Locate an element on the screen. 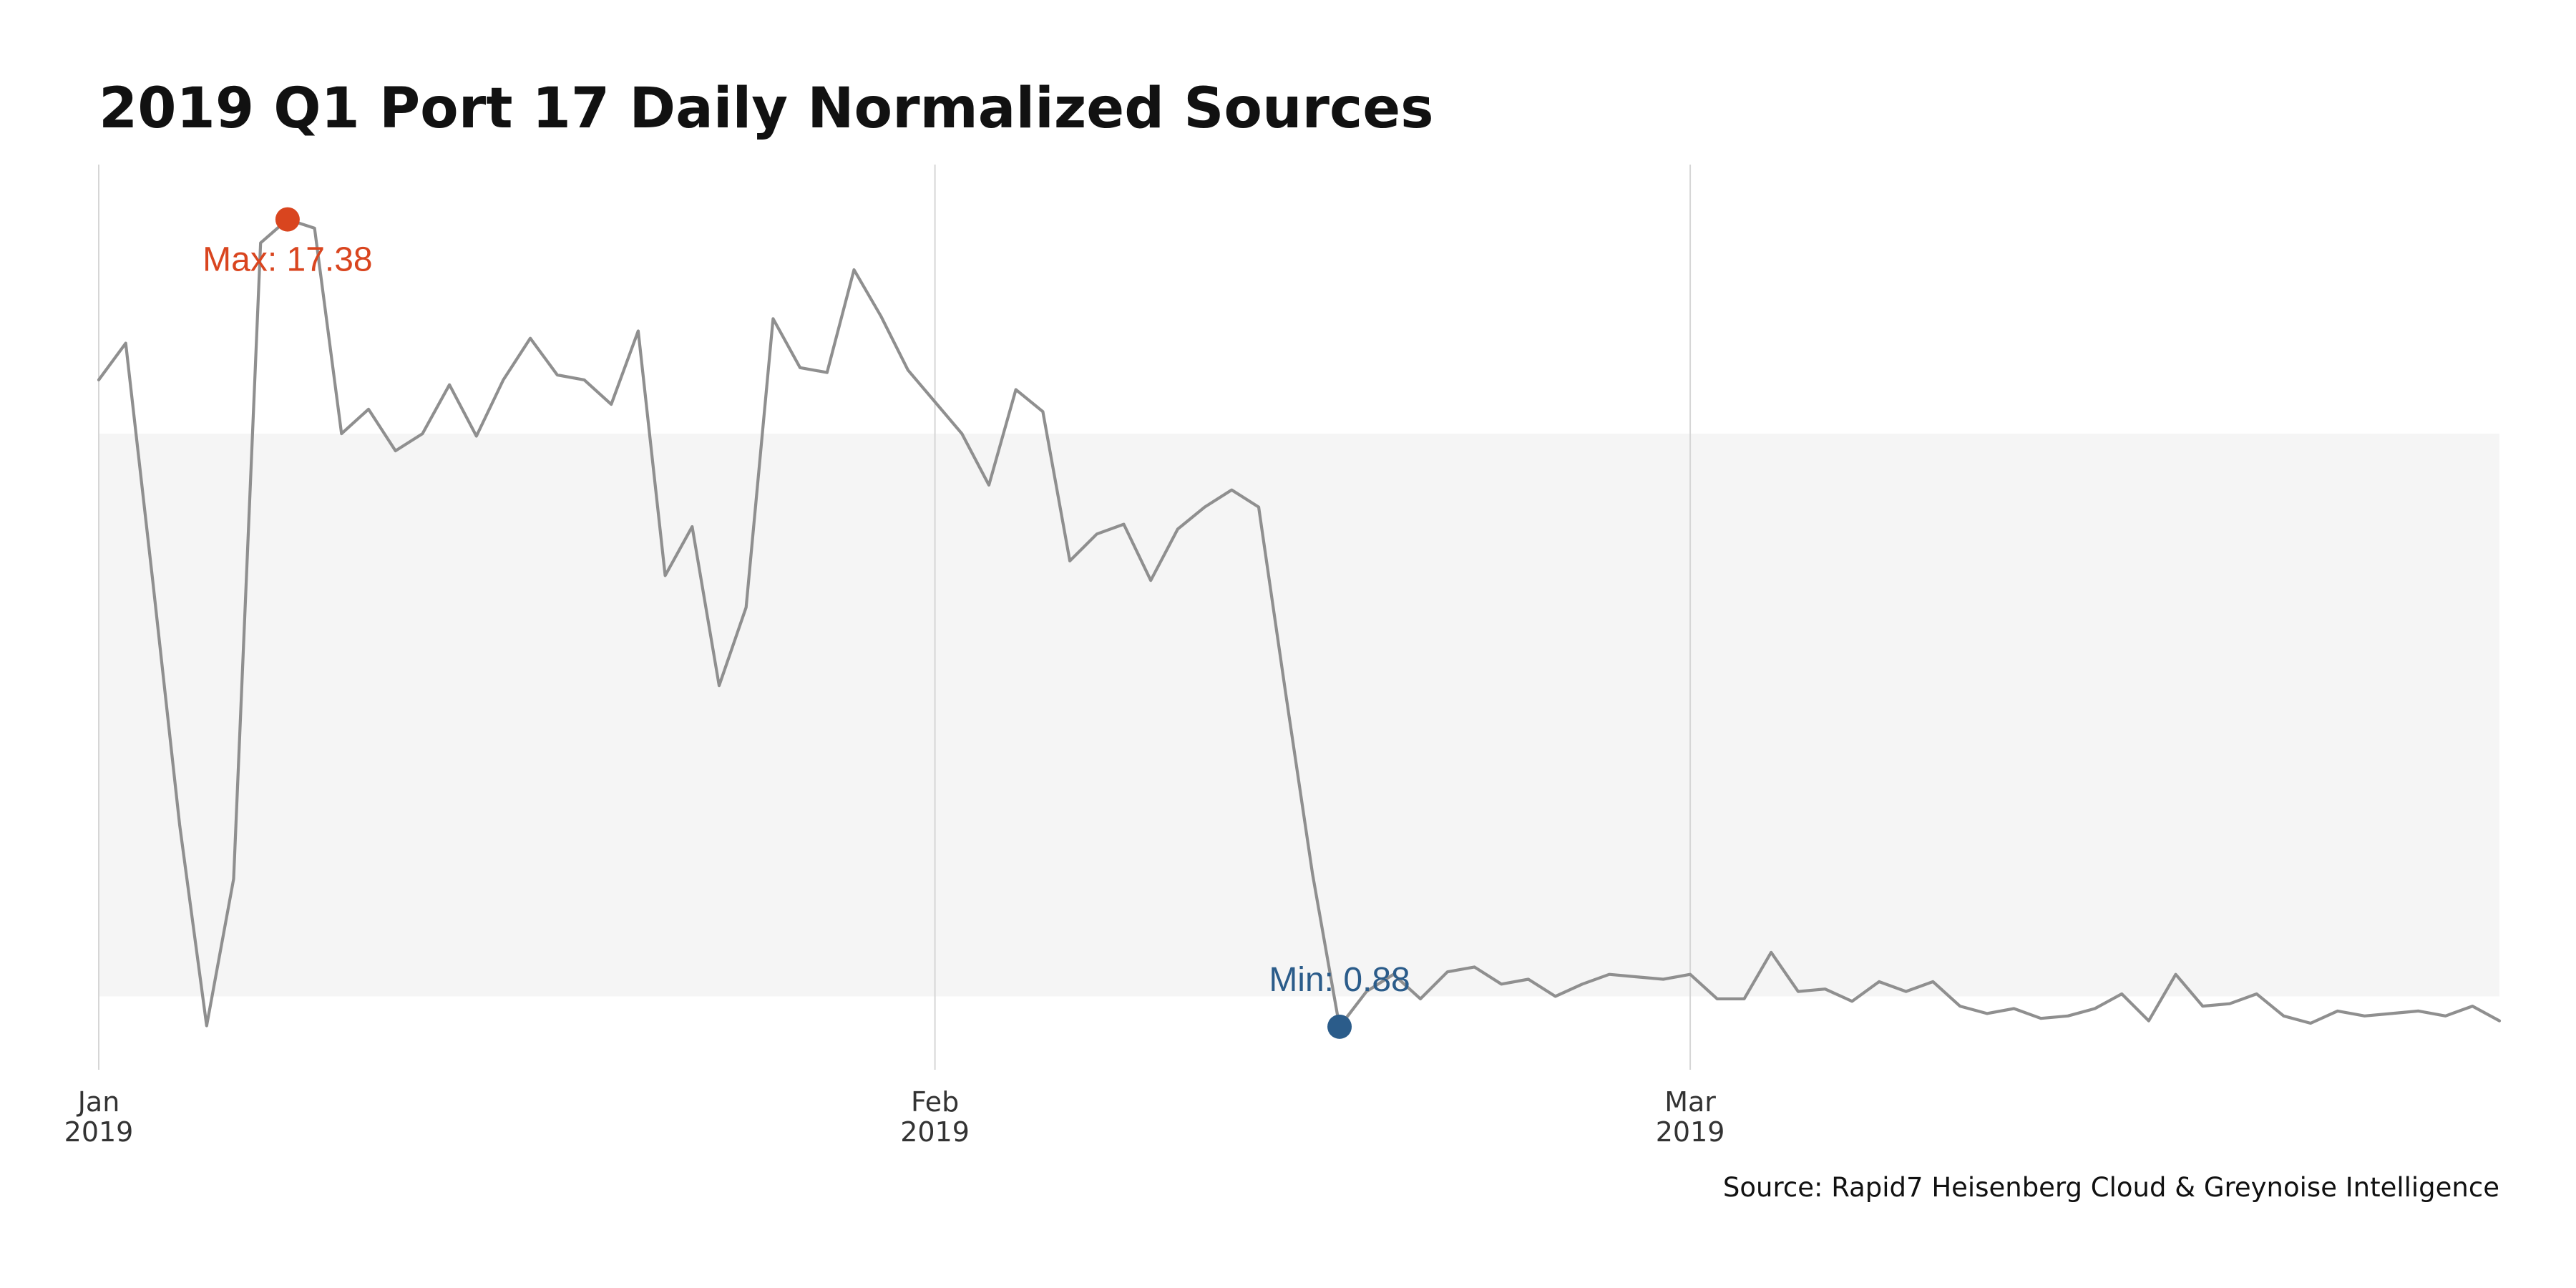 The width and height of the screenshot is (2576, 1288). max-annotation: Max: 17.38 is located at coordinates (287, 260).